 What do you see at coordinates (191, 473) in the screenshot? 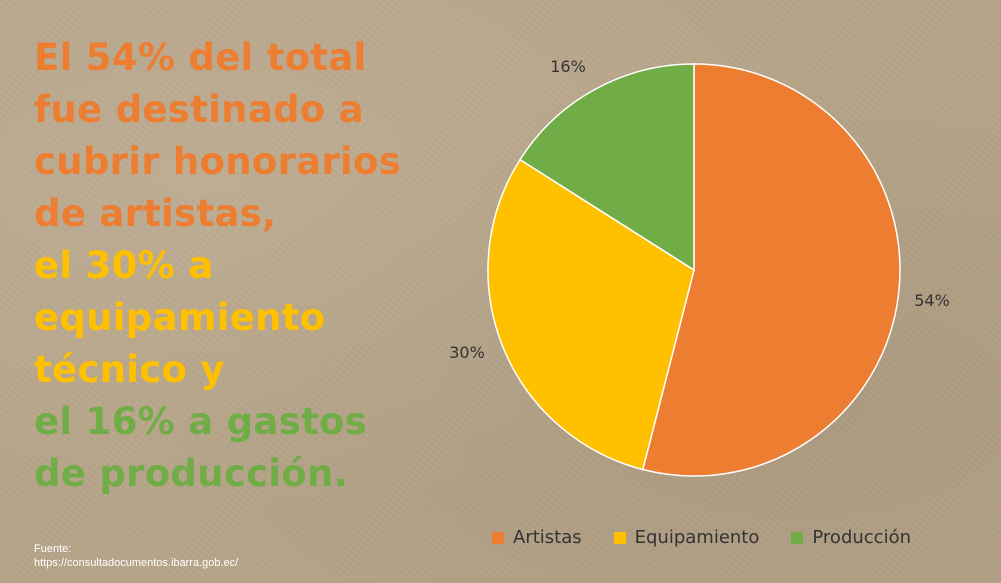
I see `headline-line: de producción.` at bounding box center [191, 473].